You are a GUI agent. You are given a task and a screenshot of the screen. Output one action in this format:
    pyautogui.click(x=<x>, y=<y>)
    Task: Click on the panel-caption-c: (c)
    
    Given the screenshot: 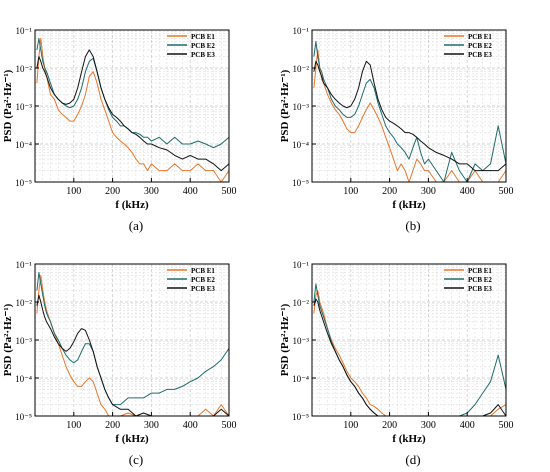 What is the action you would take?
    pyautogui.click(x=136, y=459)
    